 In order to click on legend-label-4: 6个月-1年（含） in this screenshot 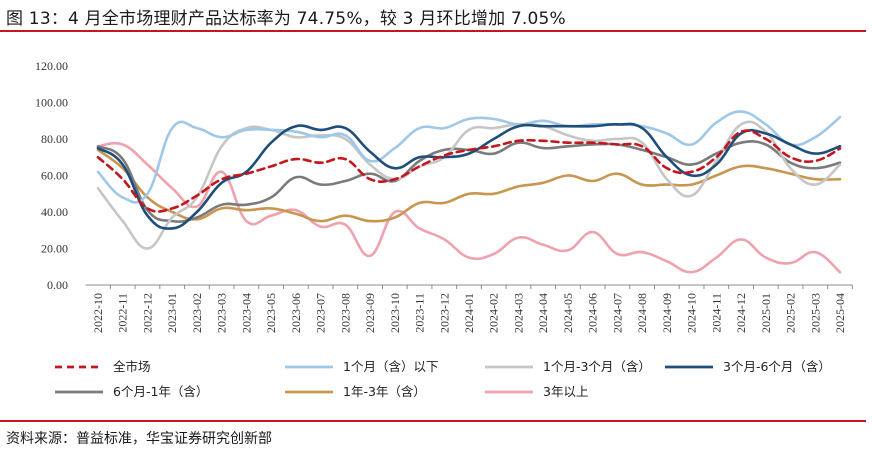, I will do `click(160, 391)`.